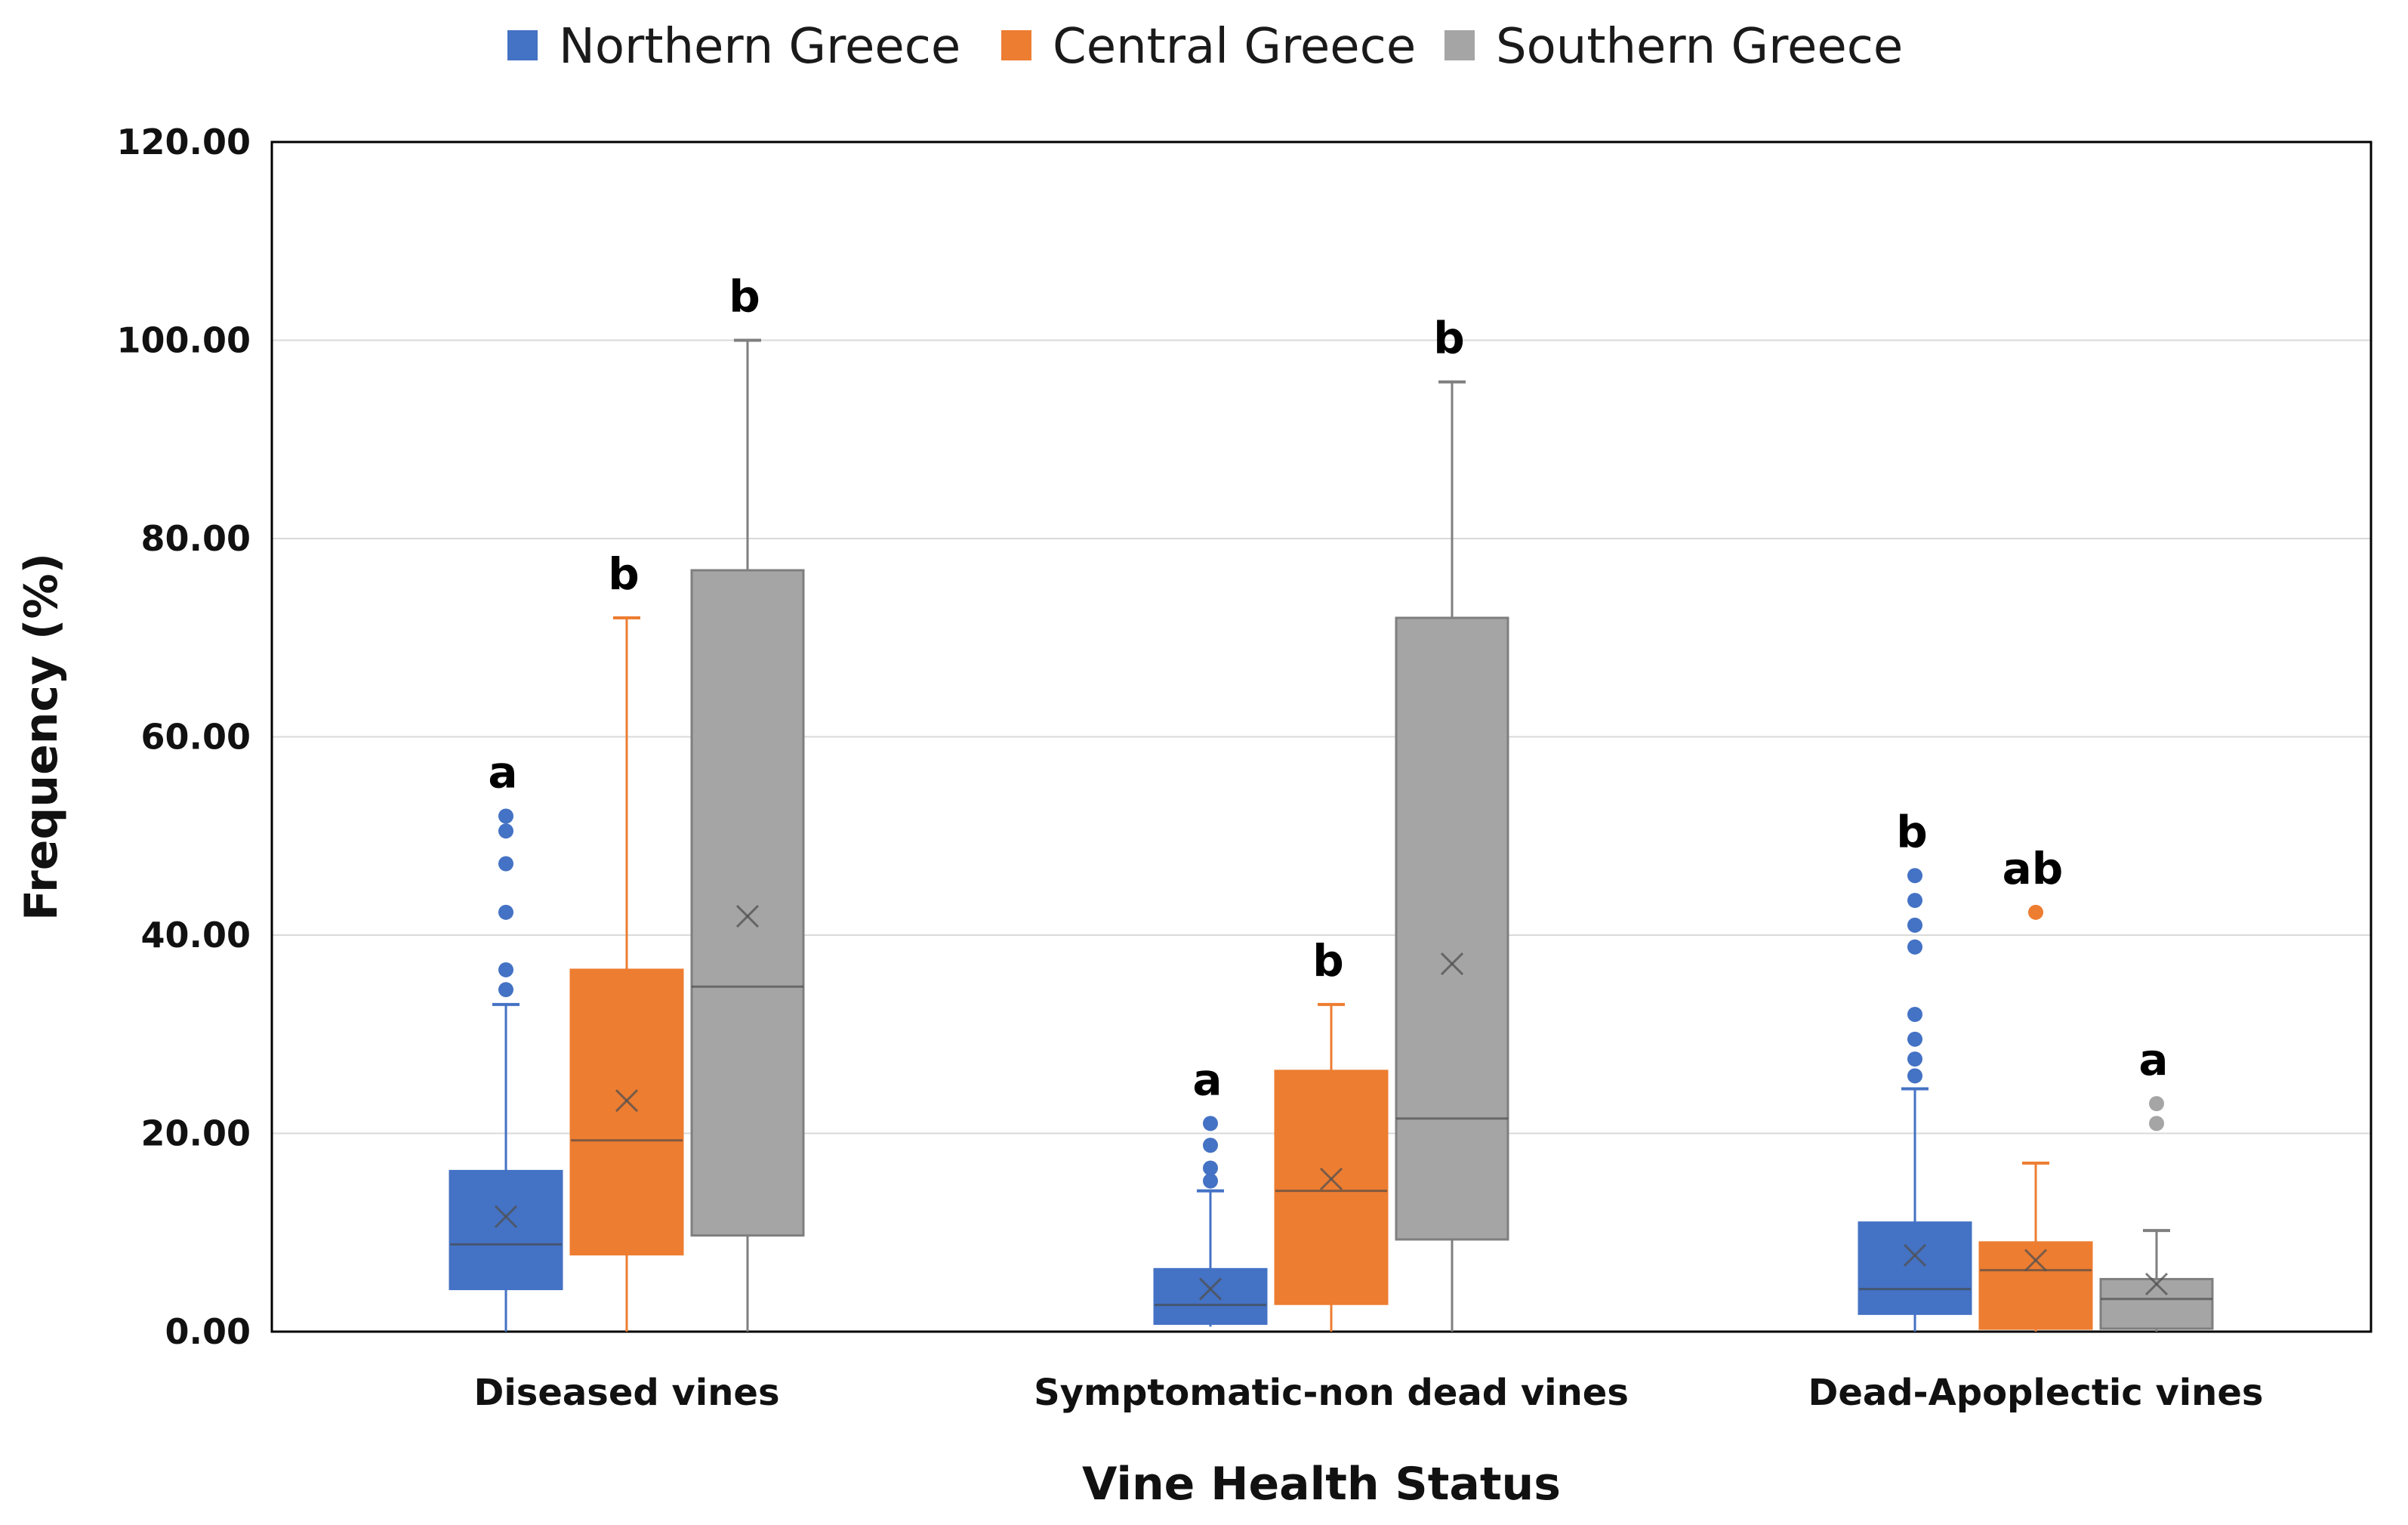  Describe the element at coordinates (41, 737) in the screenshot. I see `y-axis-title: Frequency (%)` at that location.